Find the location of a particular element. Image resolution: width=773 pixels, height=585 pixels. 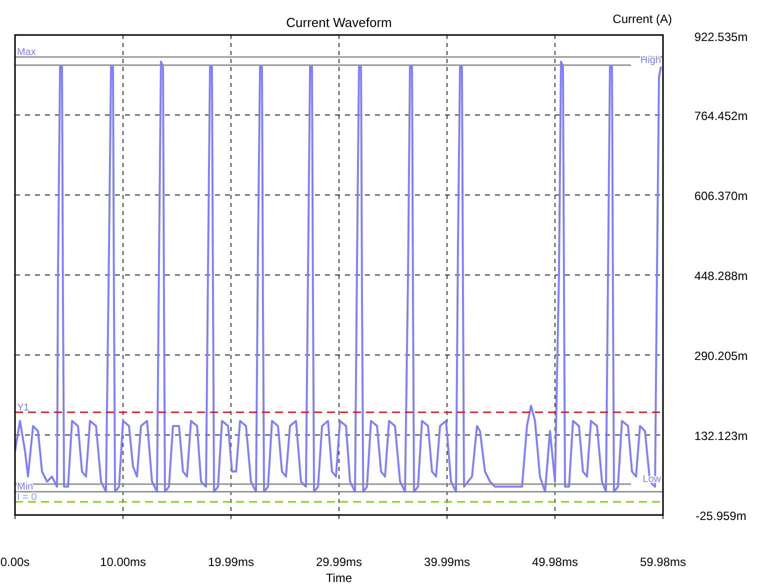

y-tick-label: -25.959m is located at coordinates (721, 516).